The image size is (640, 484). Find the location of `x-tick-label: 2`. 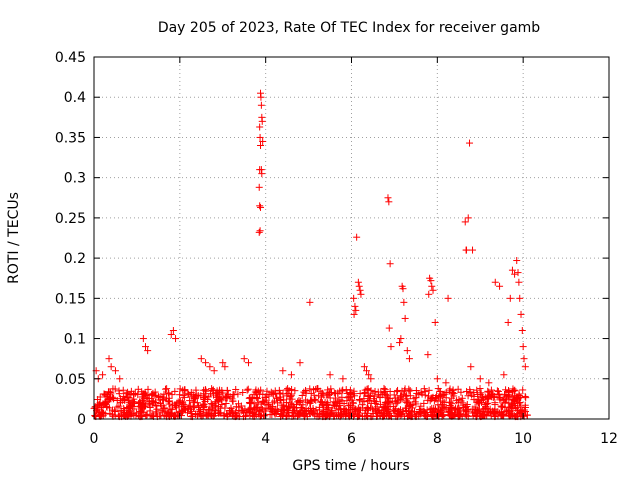

x-tick-label: 2 is located at coordinates (179, 439).